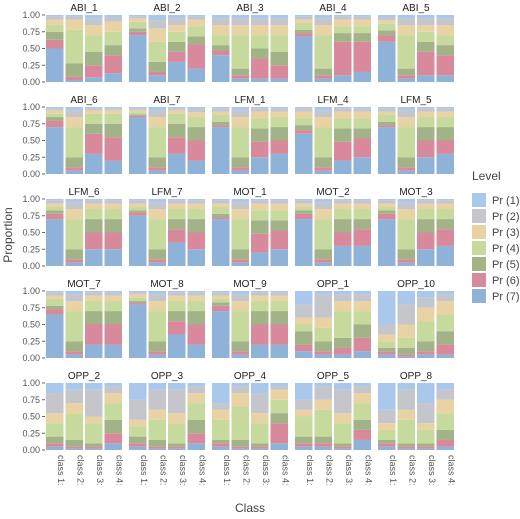 The width and height of the screenshot is (520, 519). Describe the element at coordinates (333, 8) in the screenshot. I see `panel-title: ABI_4` at that location.